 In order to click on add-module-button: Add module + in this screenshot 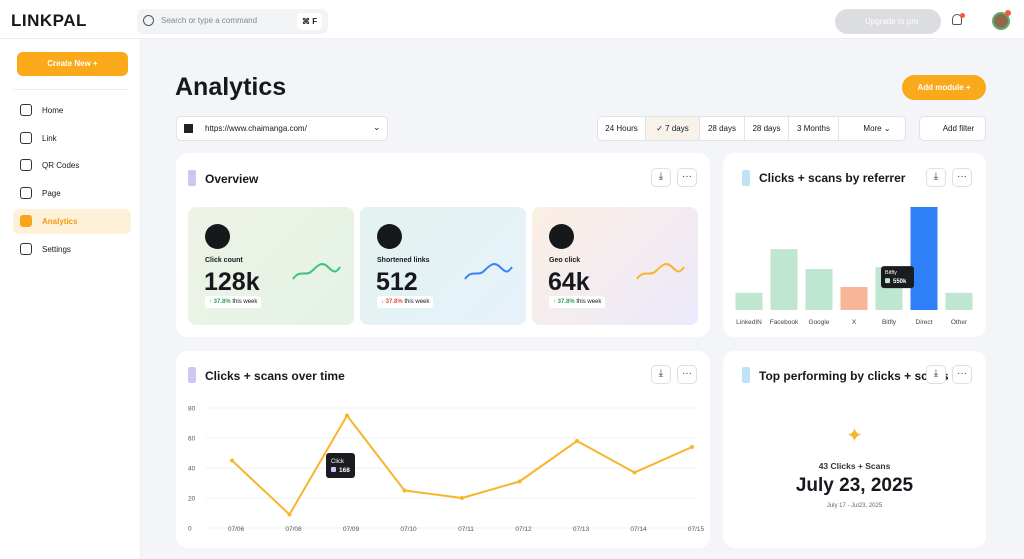, I will do `click(944, 87)`.